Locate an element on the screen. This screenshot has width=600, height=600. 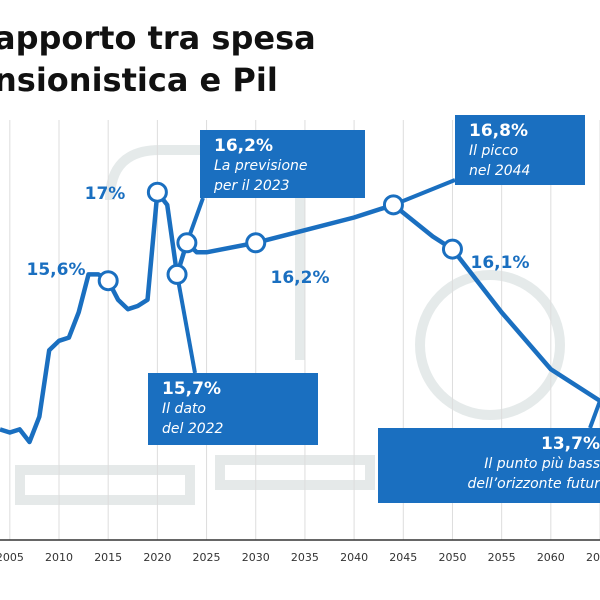
callout-value: 16,2% is located at coordinates (243, 146).